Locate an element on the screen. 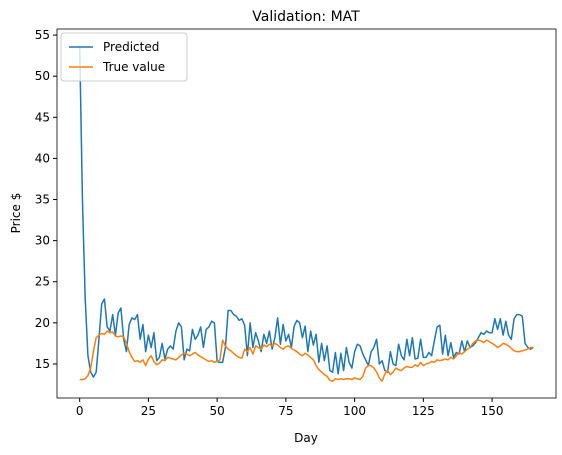  line-series is located at coordinates (306, 356).